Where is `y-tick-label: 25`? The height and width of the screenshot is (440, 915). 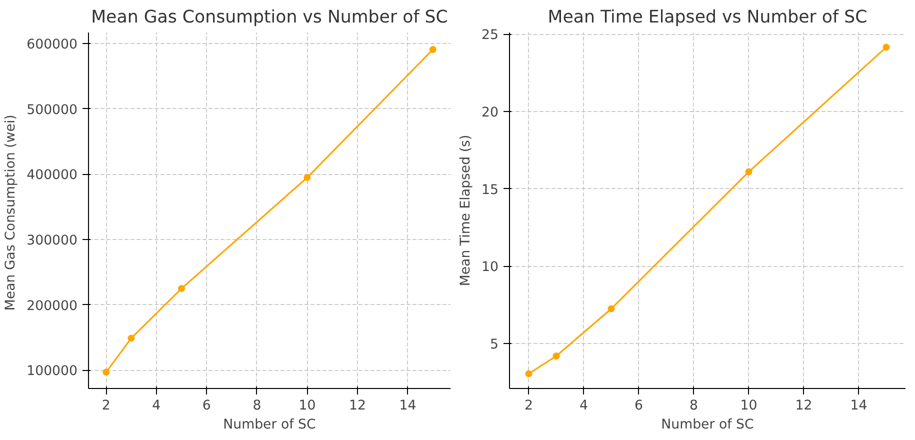 y-tick-label: 25 is located at coordinates (490, 36).